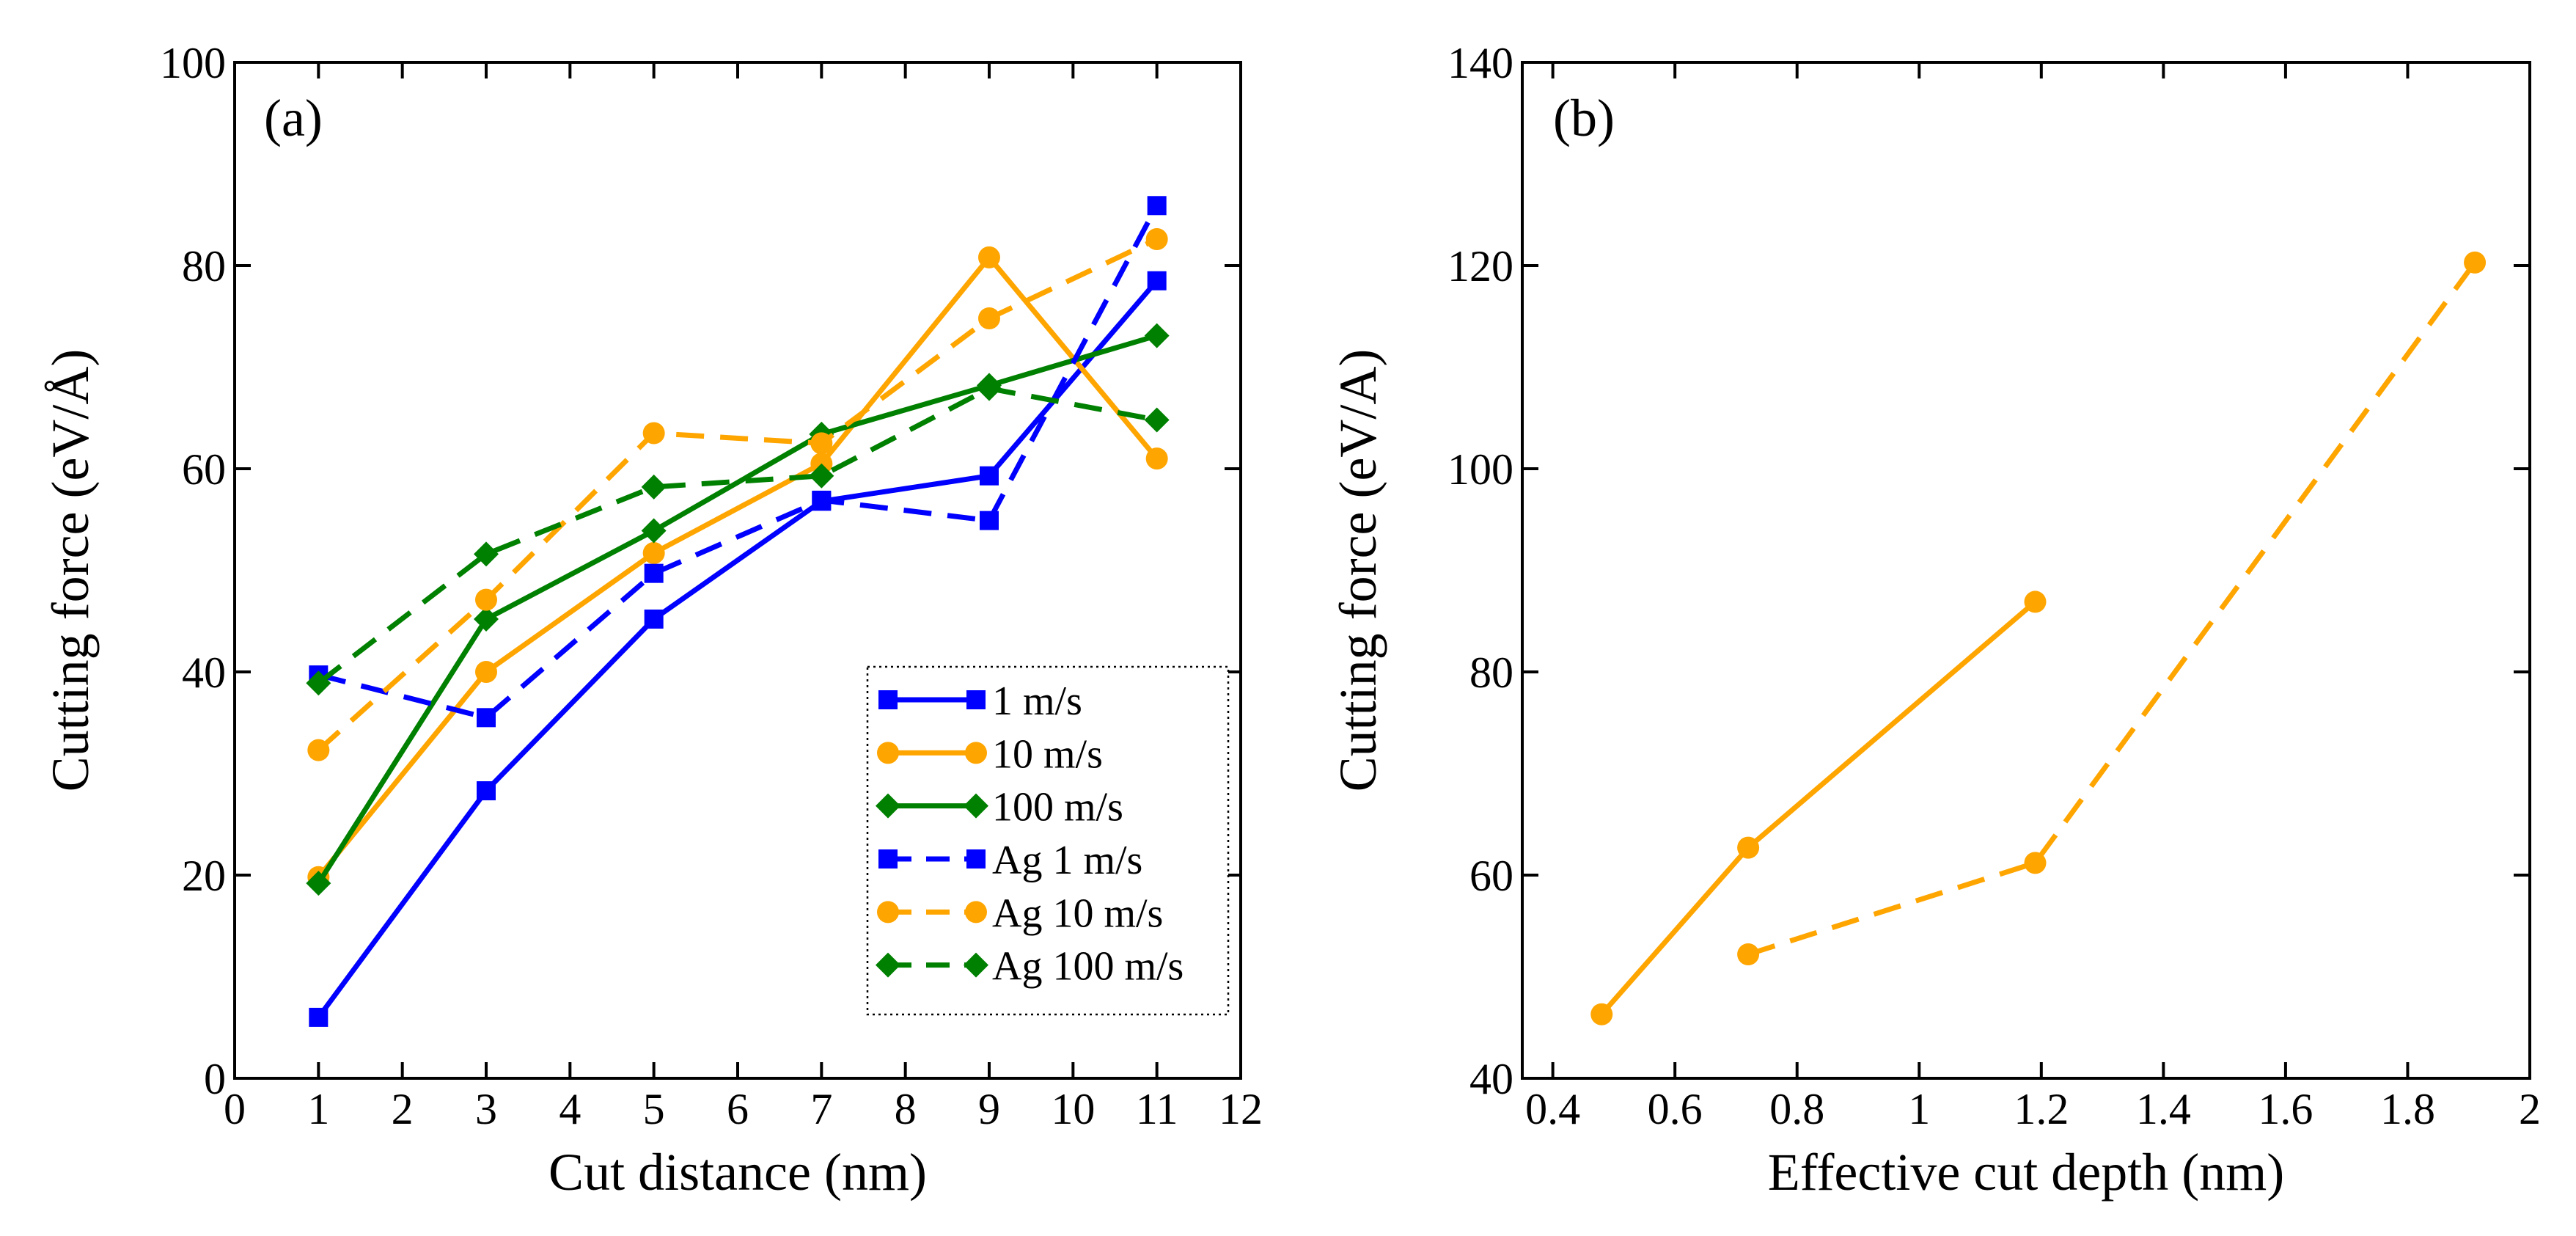 The height and width of the screenshot is (1236, 2576). I want to click on legend-label-ag-100-m-s: Ag 100 m/s, so click(1088, 967).